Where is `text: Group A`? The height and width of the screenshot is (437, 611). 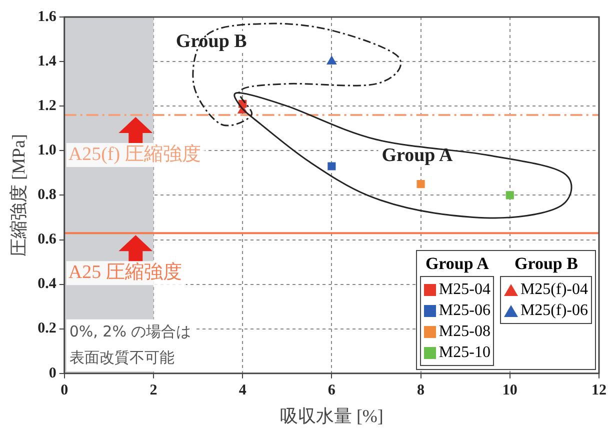
text: Group A is located at coordinates (457, 264).